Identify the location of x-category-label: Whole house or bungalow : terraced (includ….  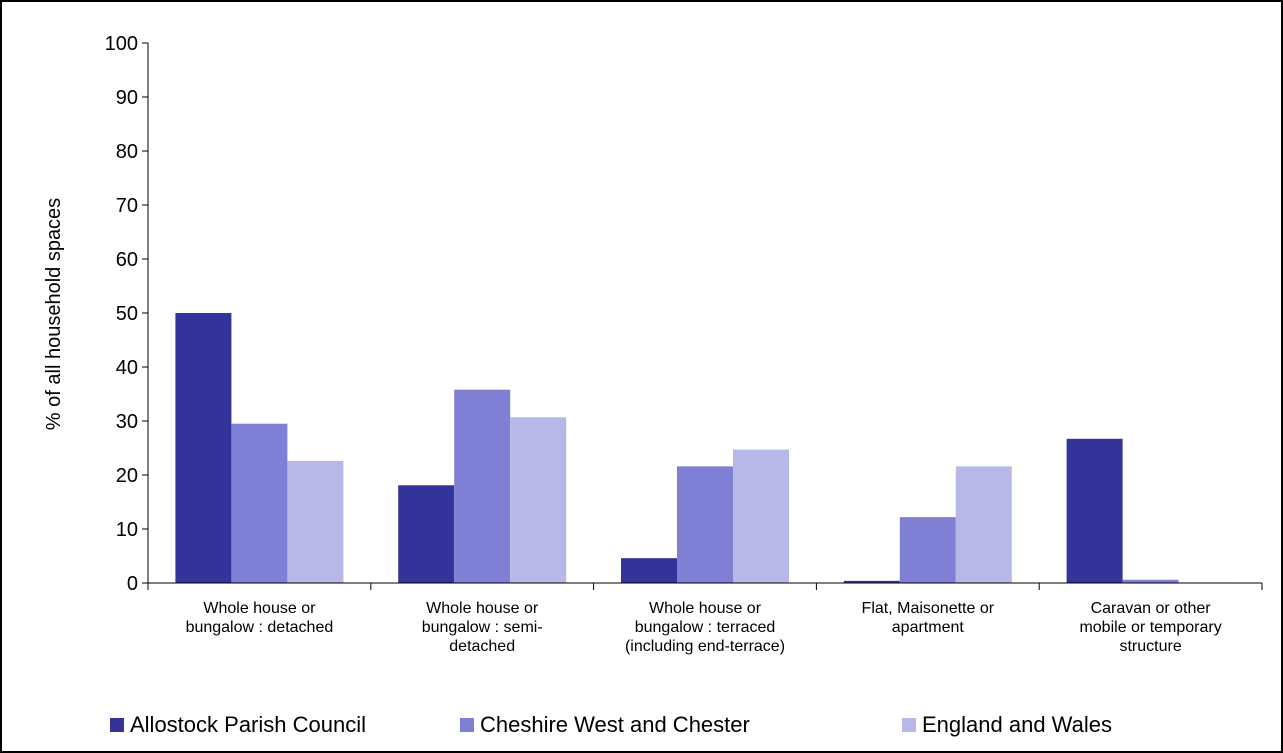
(705, 627).